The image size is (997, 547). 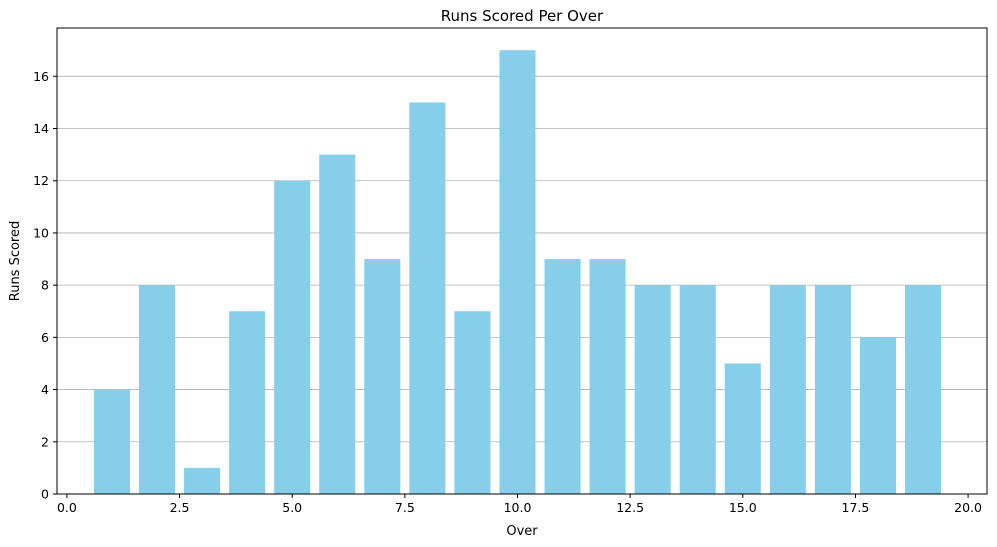 What do you see at coordinates (41, 232) in the screenshot?
I see `y-tick-label-5: 10` at bounding box center [41, 232].